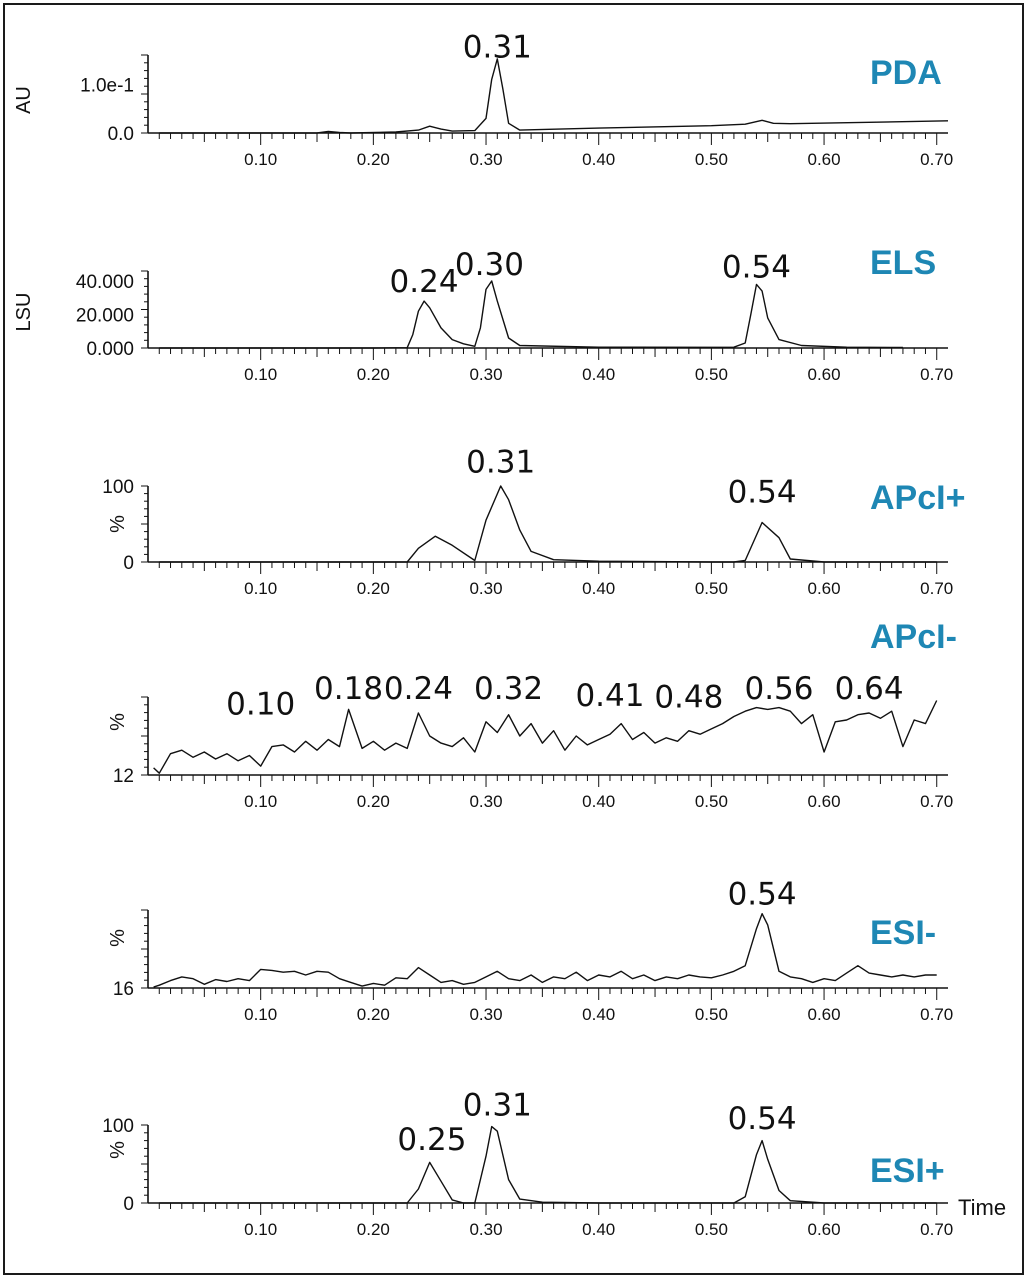 The width and height of the screenshot is (1029, 1280). I want to click on y-tick-label: 1.0e-1, so click(107, 85).